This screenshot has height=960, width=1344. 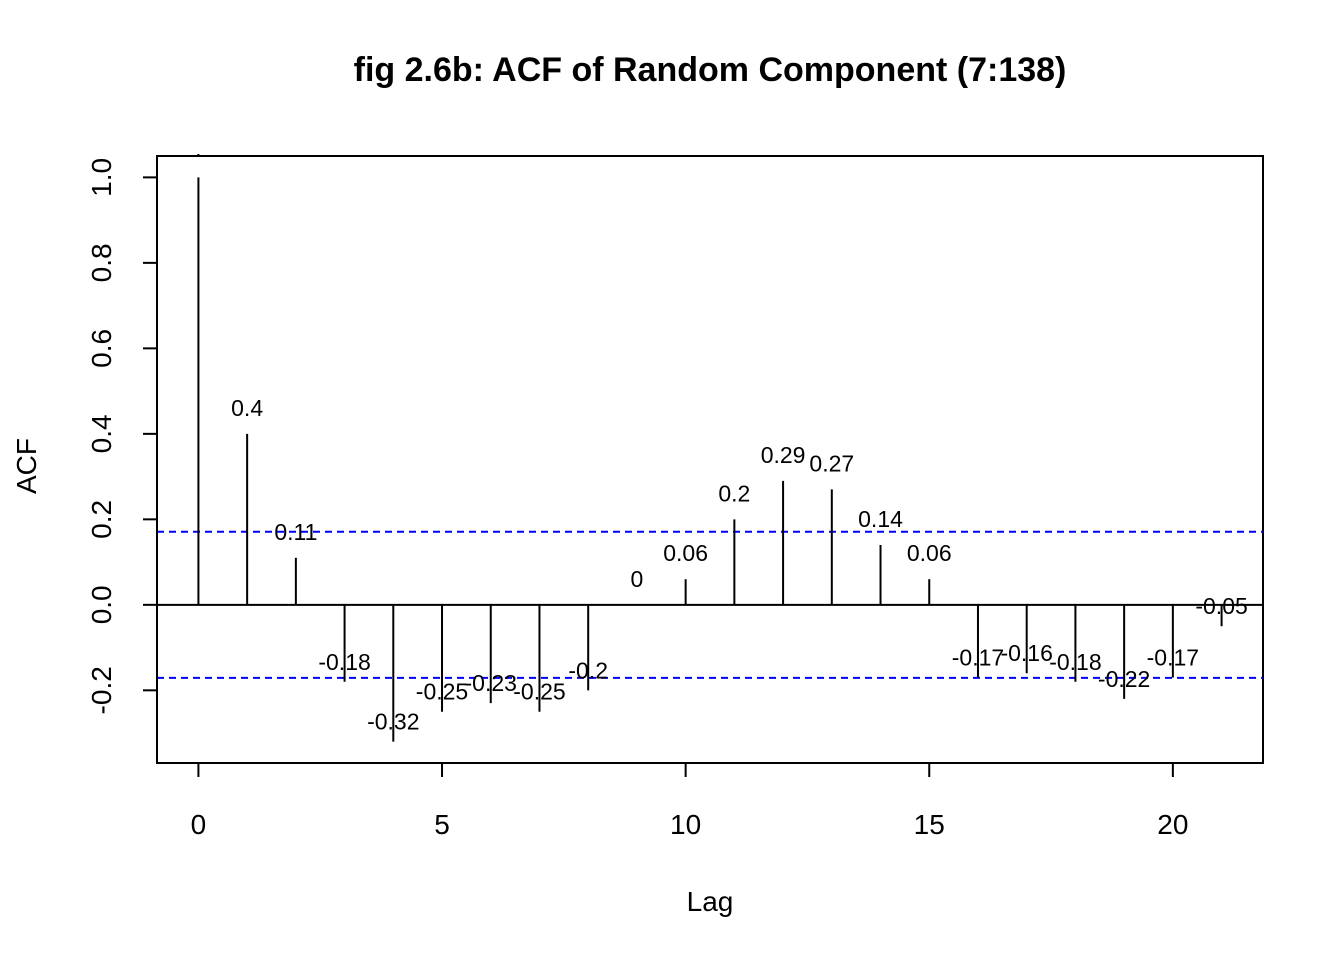 What do you see at coordinates (101, 433) in the screenshot?
I see `y-tick-label-3: 0.4` at bounding box center [101, 433].